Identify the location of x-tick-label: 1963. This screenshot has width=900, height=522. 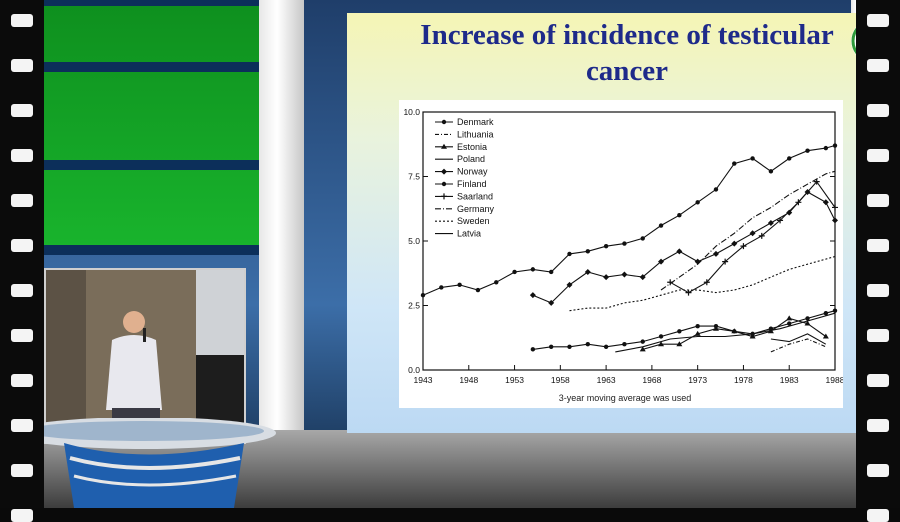
(606, 380).